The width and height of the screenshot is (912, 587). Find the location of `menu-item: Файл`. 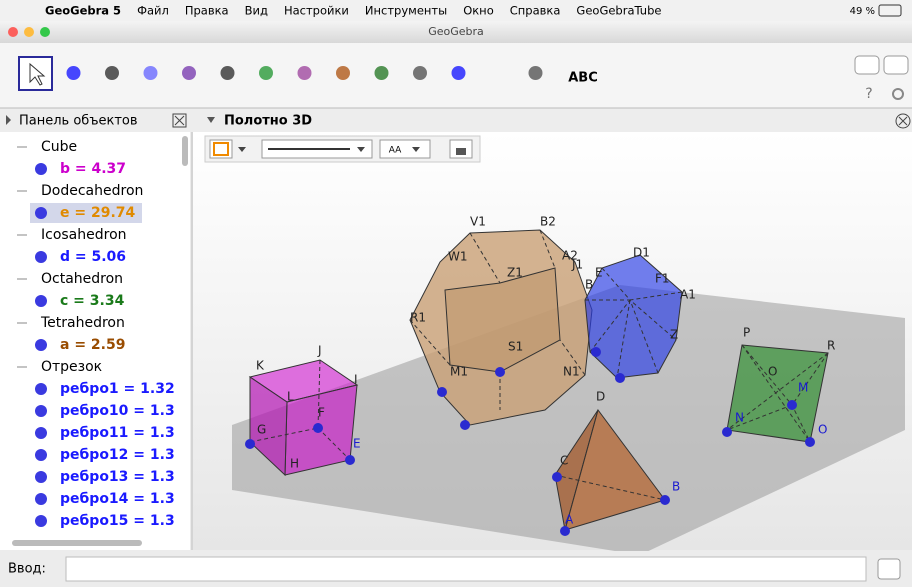

menu-item: Файл is located at coordinates (153, 11).